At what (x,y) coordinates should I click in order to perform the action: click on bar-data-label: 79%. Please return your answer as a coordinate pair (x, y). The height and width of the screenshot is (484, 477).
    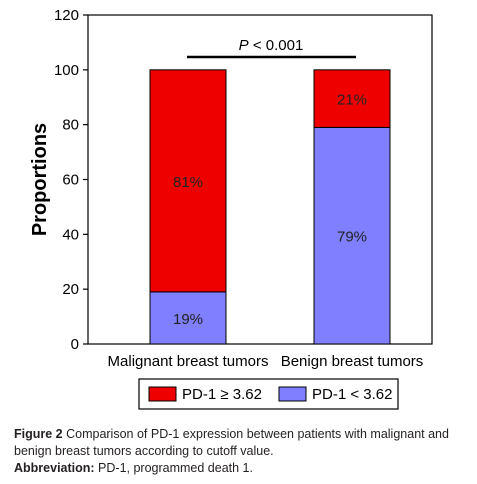
    Looking at the image, I should click on (352, 237).